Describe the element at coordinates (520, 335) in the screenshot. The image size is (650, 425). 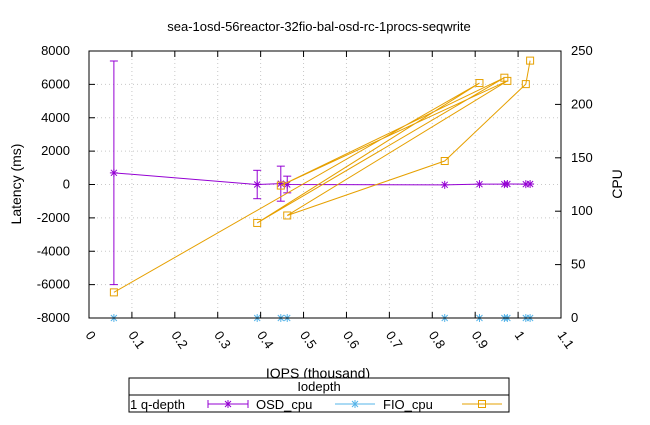
I see `x-tick-label: 1` at that location.